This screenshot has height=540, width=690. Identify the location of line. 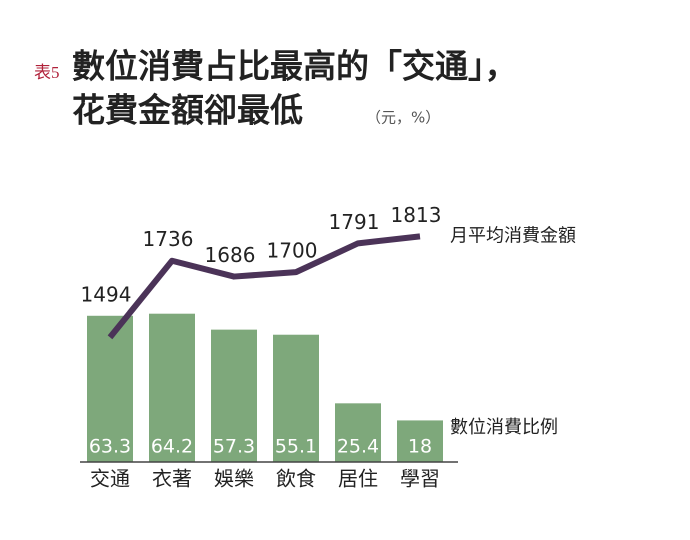
(264, 286).